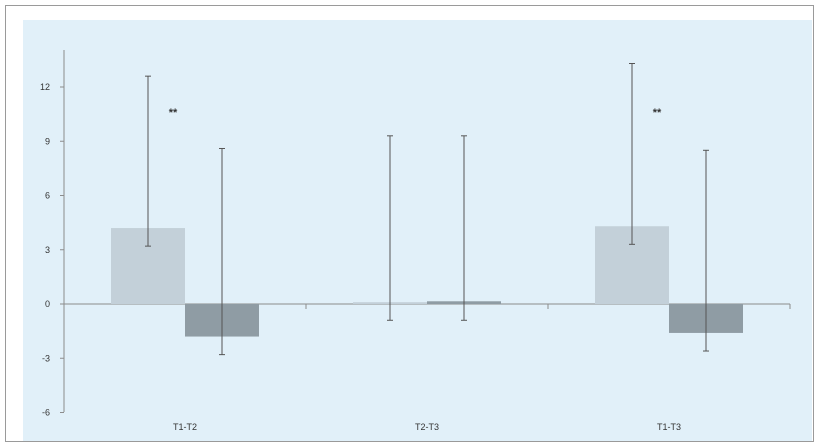  I want to click on category-label: T1-T3, so click(669, 427).